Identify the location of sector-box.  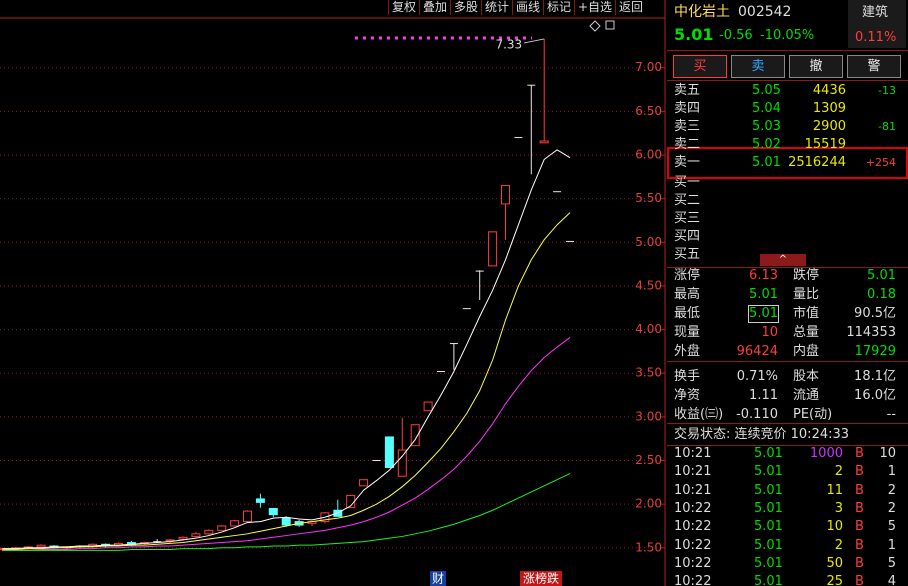
(877, 24).